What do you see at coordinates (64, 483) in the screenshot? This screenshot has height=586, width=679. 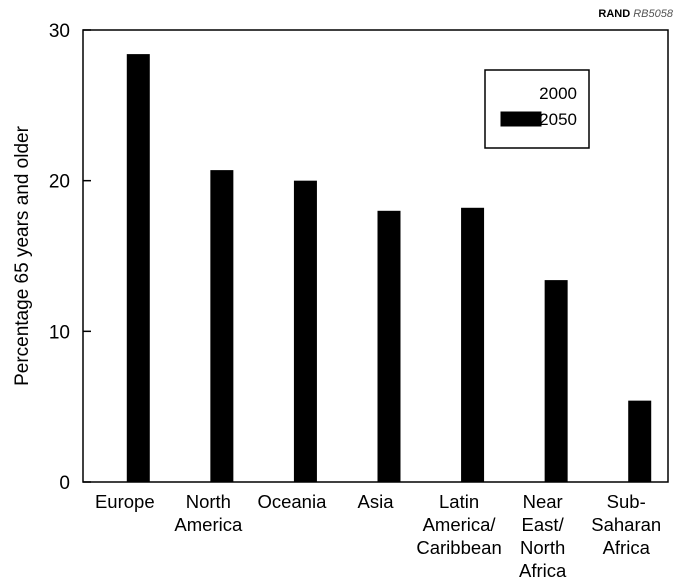 I see `y-tick-label: 0` at bounding box center [64, 483].